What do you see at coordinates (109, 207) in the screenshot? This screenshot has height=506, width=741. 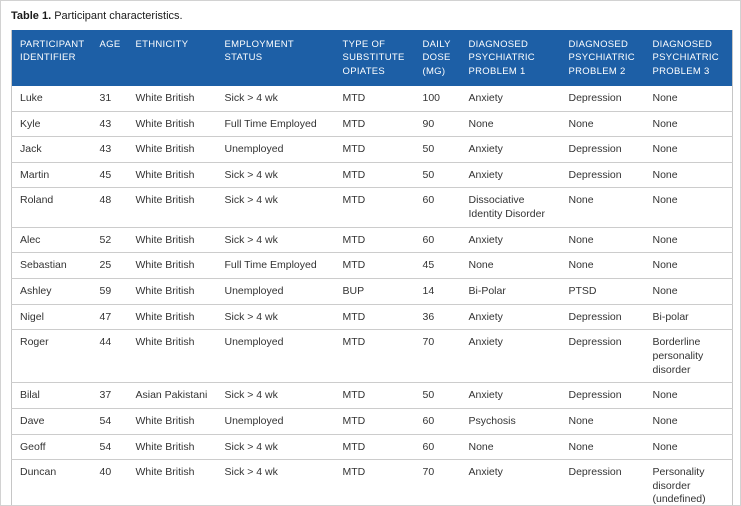 I see `table-cell: 48` at bounding box center [109, 207].